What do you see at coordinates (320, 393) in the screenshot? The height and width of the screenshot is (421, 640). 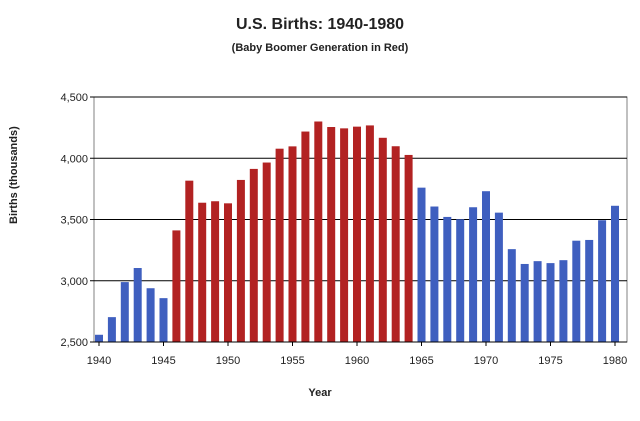 I see `x-axis-label: Year` at bounding box center [320, 393].